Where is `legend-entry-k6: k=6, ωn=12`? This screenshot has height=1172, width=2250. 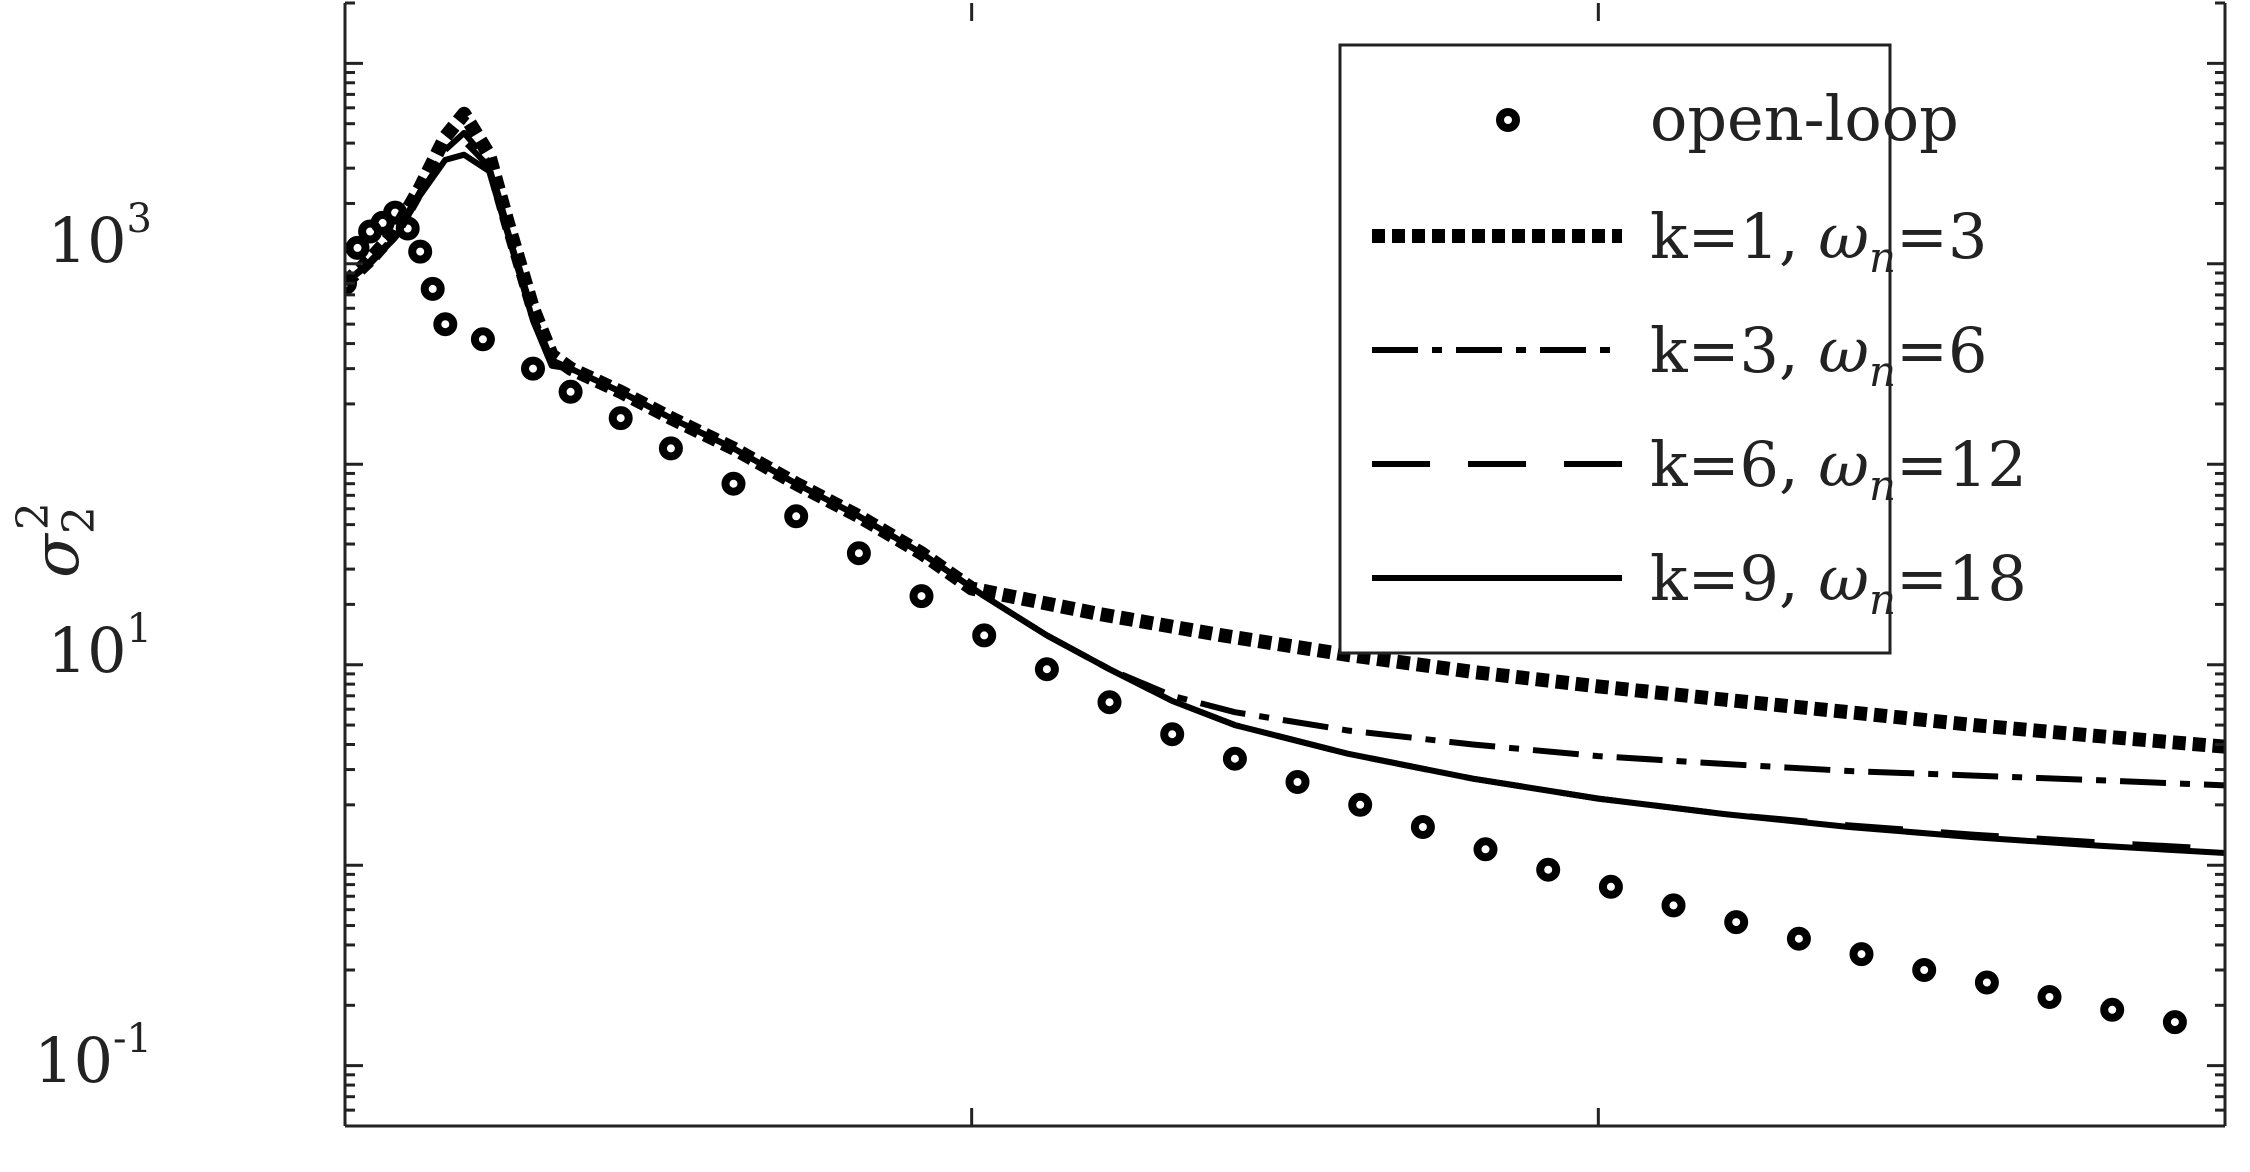
legend-entry-k6: k=6, ωn=12 is located at coordinates (1699, 469).